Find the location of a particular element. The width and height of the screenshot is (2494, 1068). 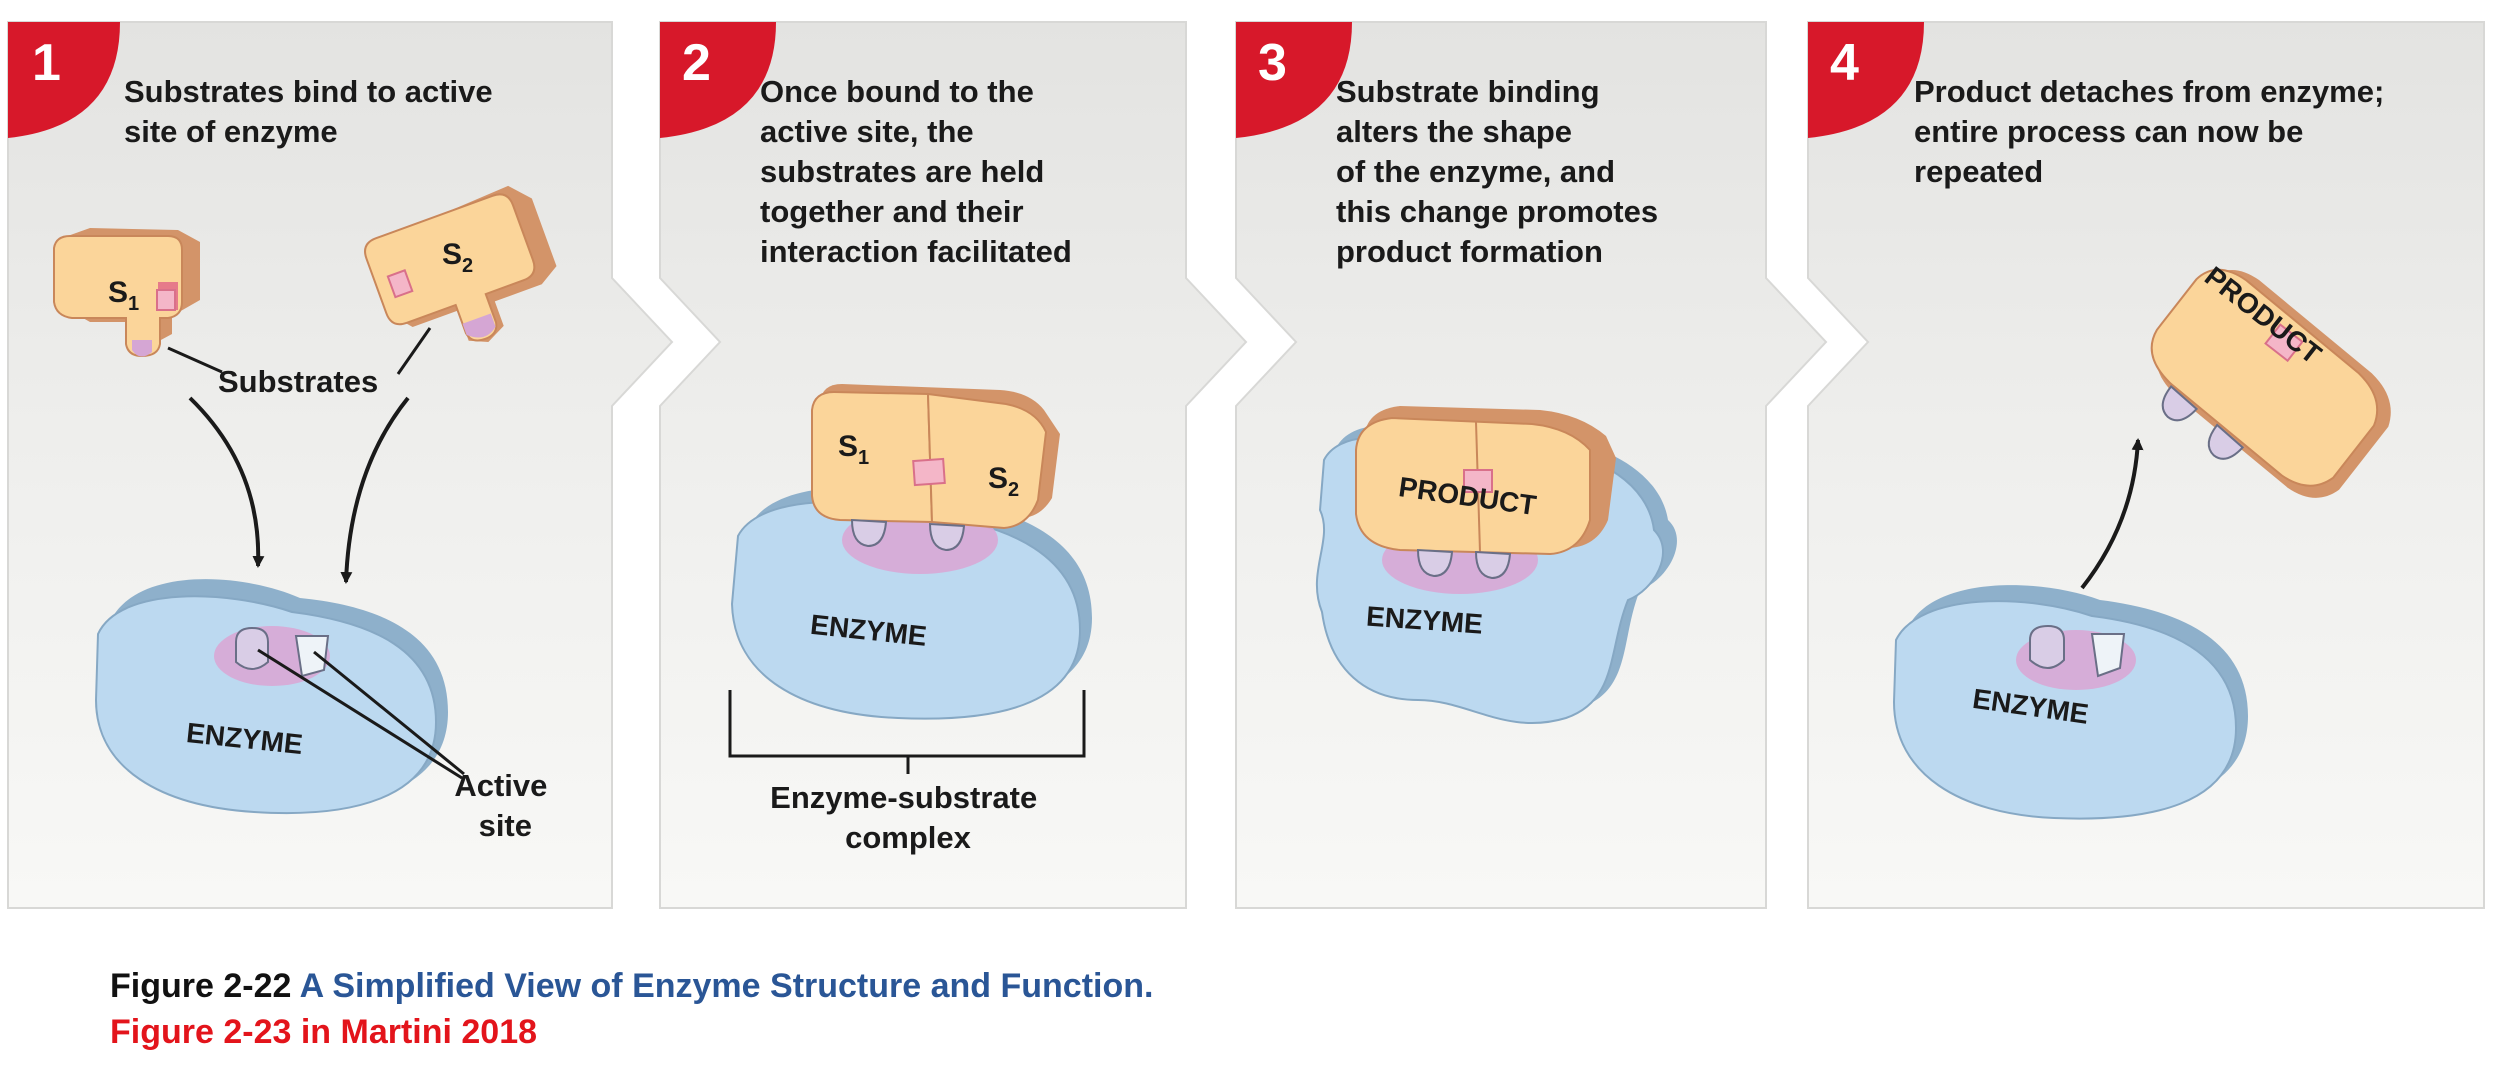

s2-bound-label: S is located at coordinates (998, 478).